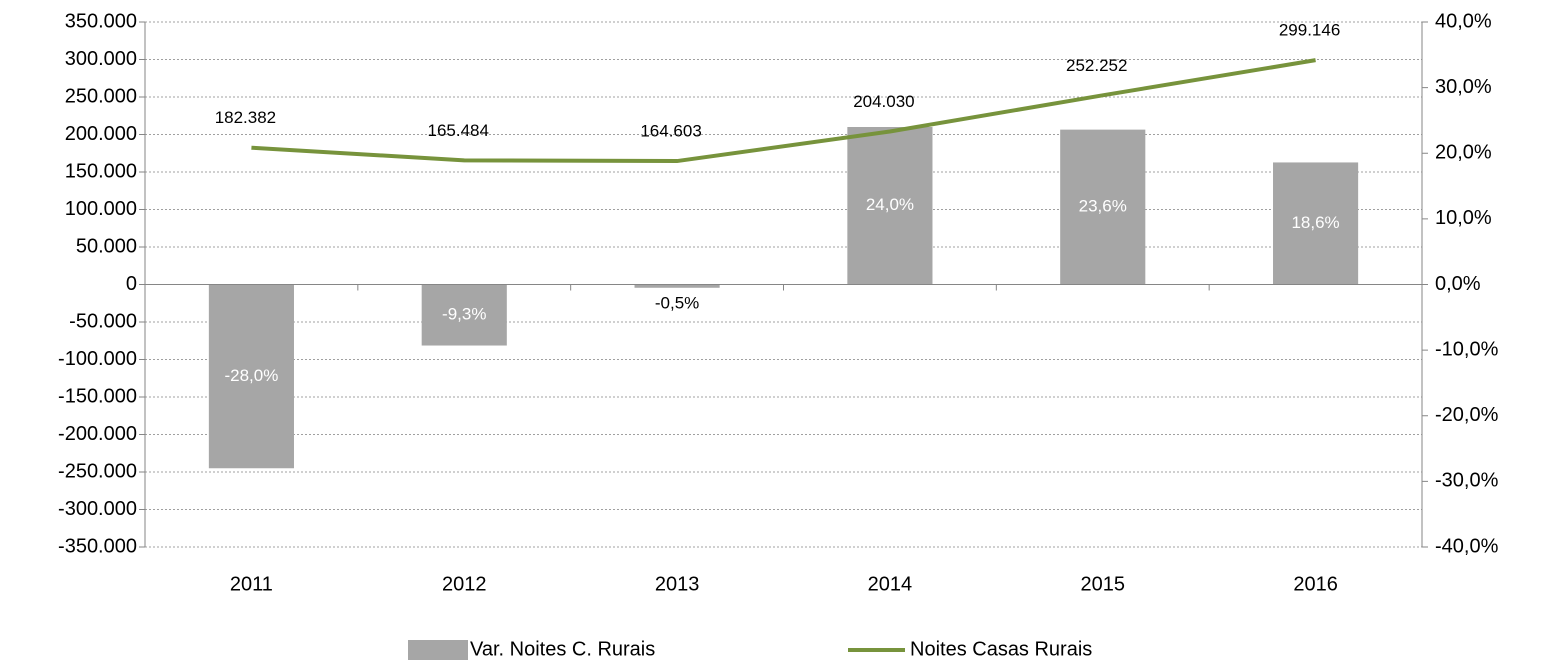 The image size is (1545, 660). I want to click on bar-label: -28,0%, so click(251, 375).